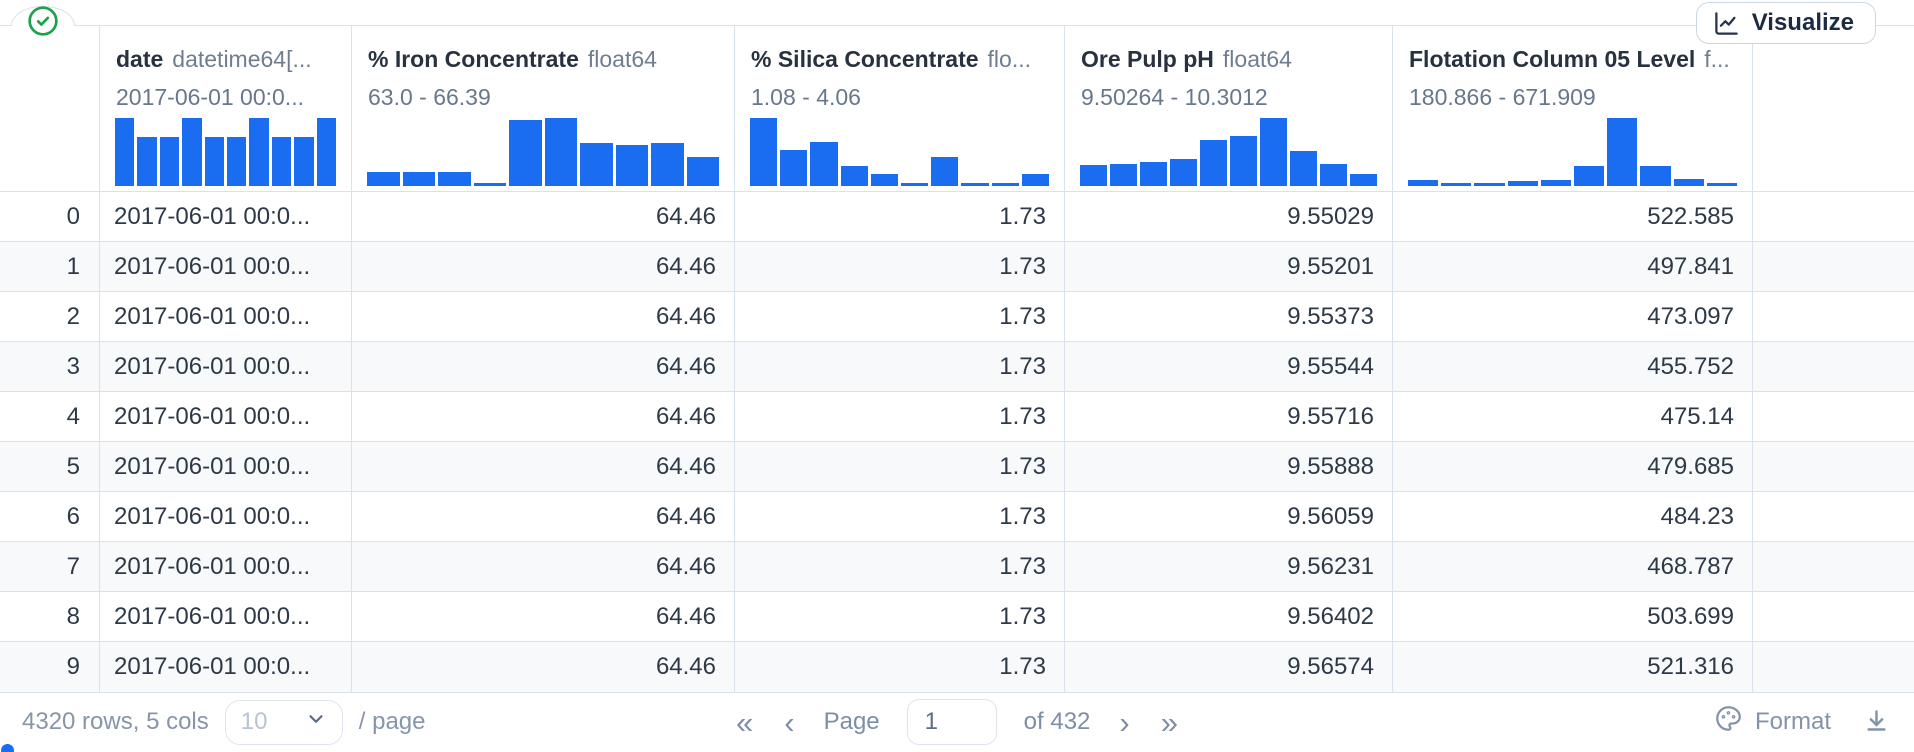 The width and height of the screenshot is (1914, 752). I want to click on cell-flotation: 497.841, so click(1573, 266).